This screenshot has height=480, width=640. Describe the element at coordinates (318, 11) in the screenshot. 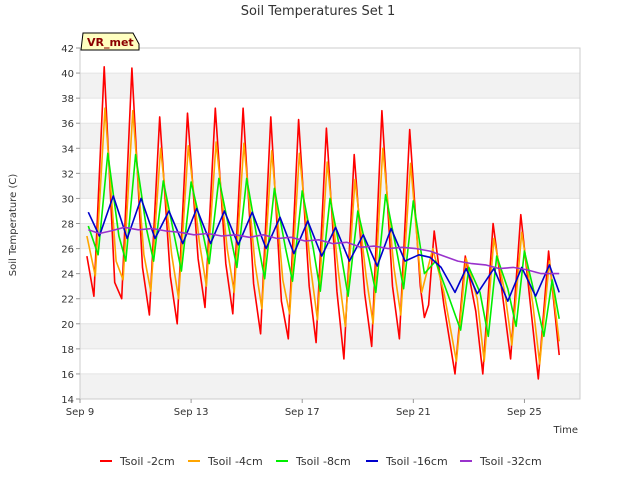

I see `chart-title: Soil Temperatures Set 1` at that location.